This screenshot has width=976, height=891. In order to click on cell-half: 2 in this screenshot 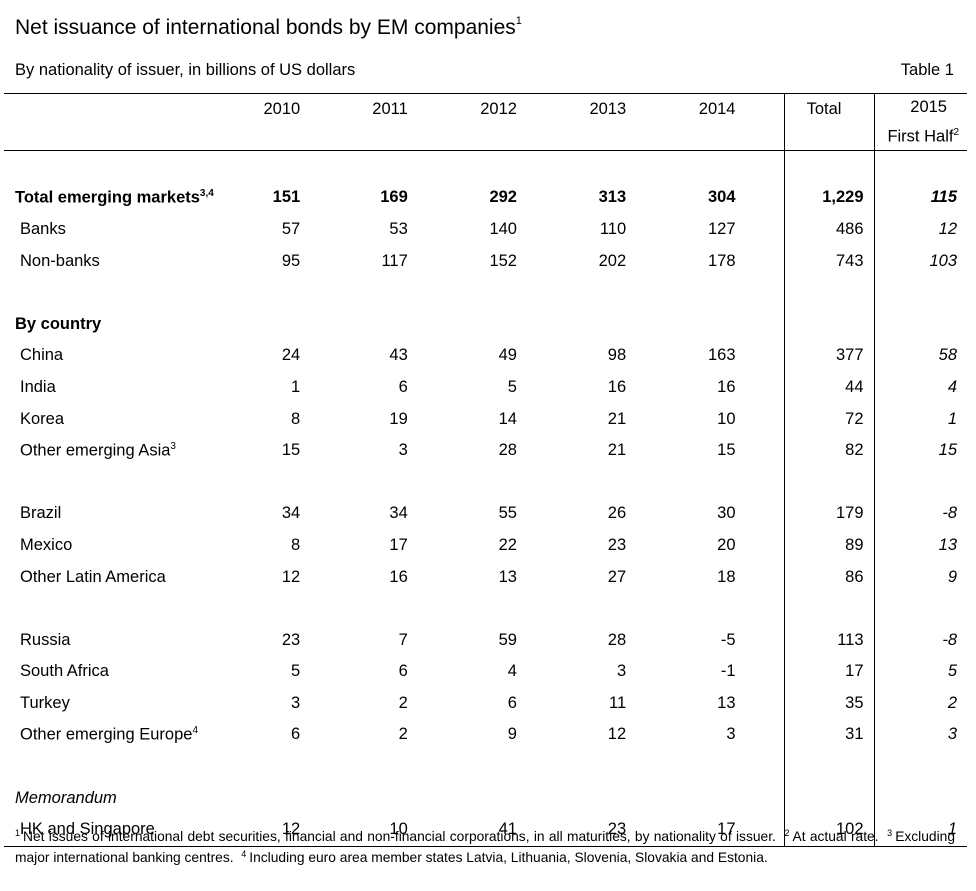, I will do `click(920, 703)`.